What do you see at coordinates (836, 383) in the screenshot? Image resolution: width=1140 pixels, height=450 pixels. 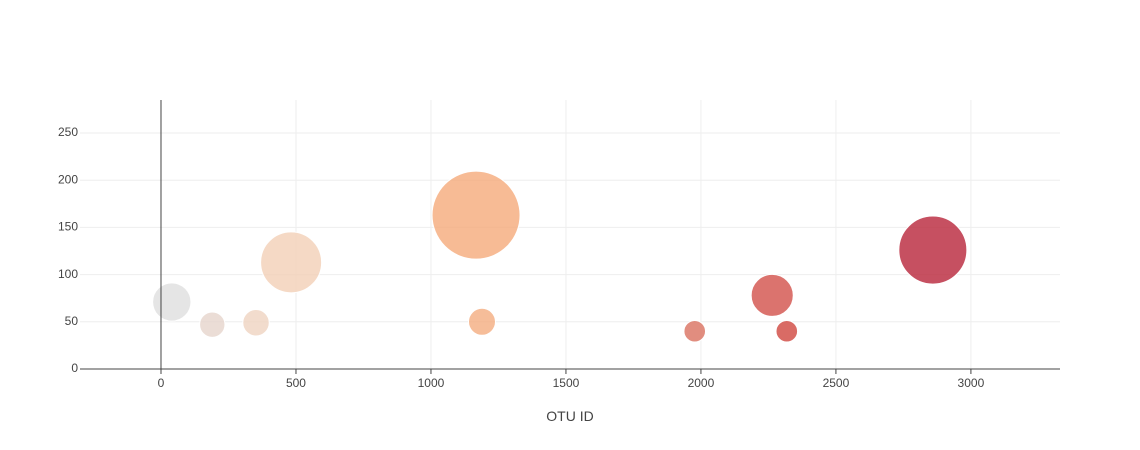 I see `x-tick-label: 2500` at bounding box center [836, 383].